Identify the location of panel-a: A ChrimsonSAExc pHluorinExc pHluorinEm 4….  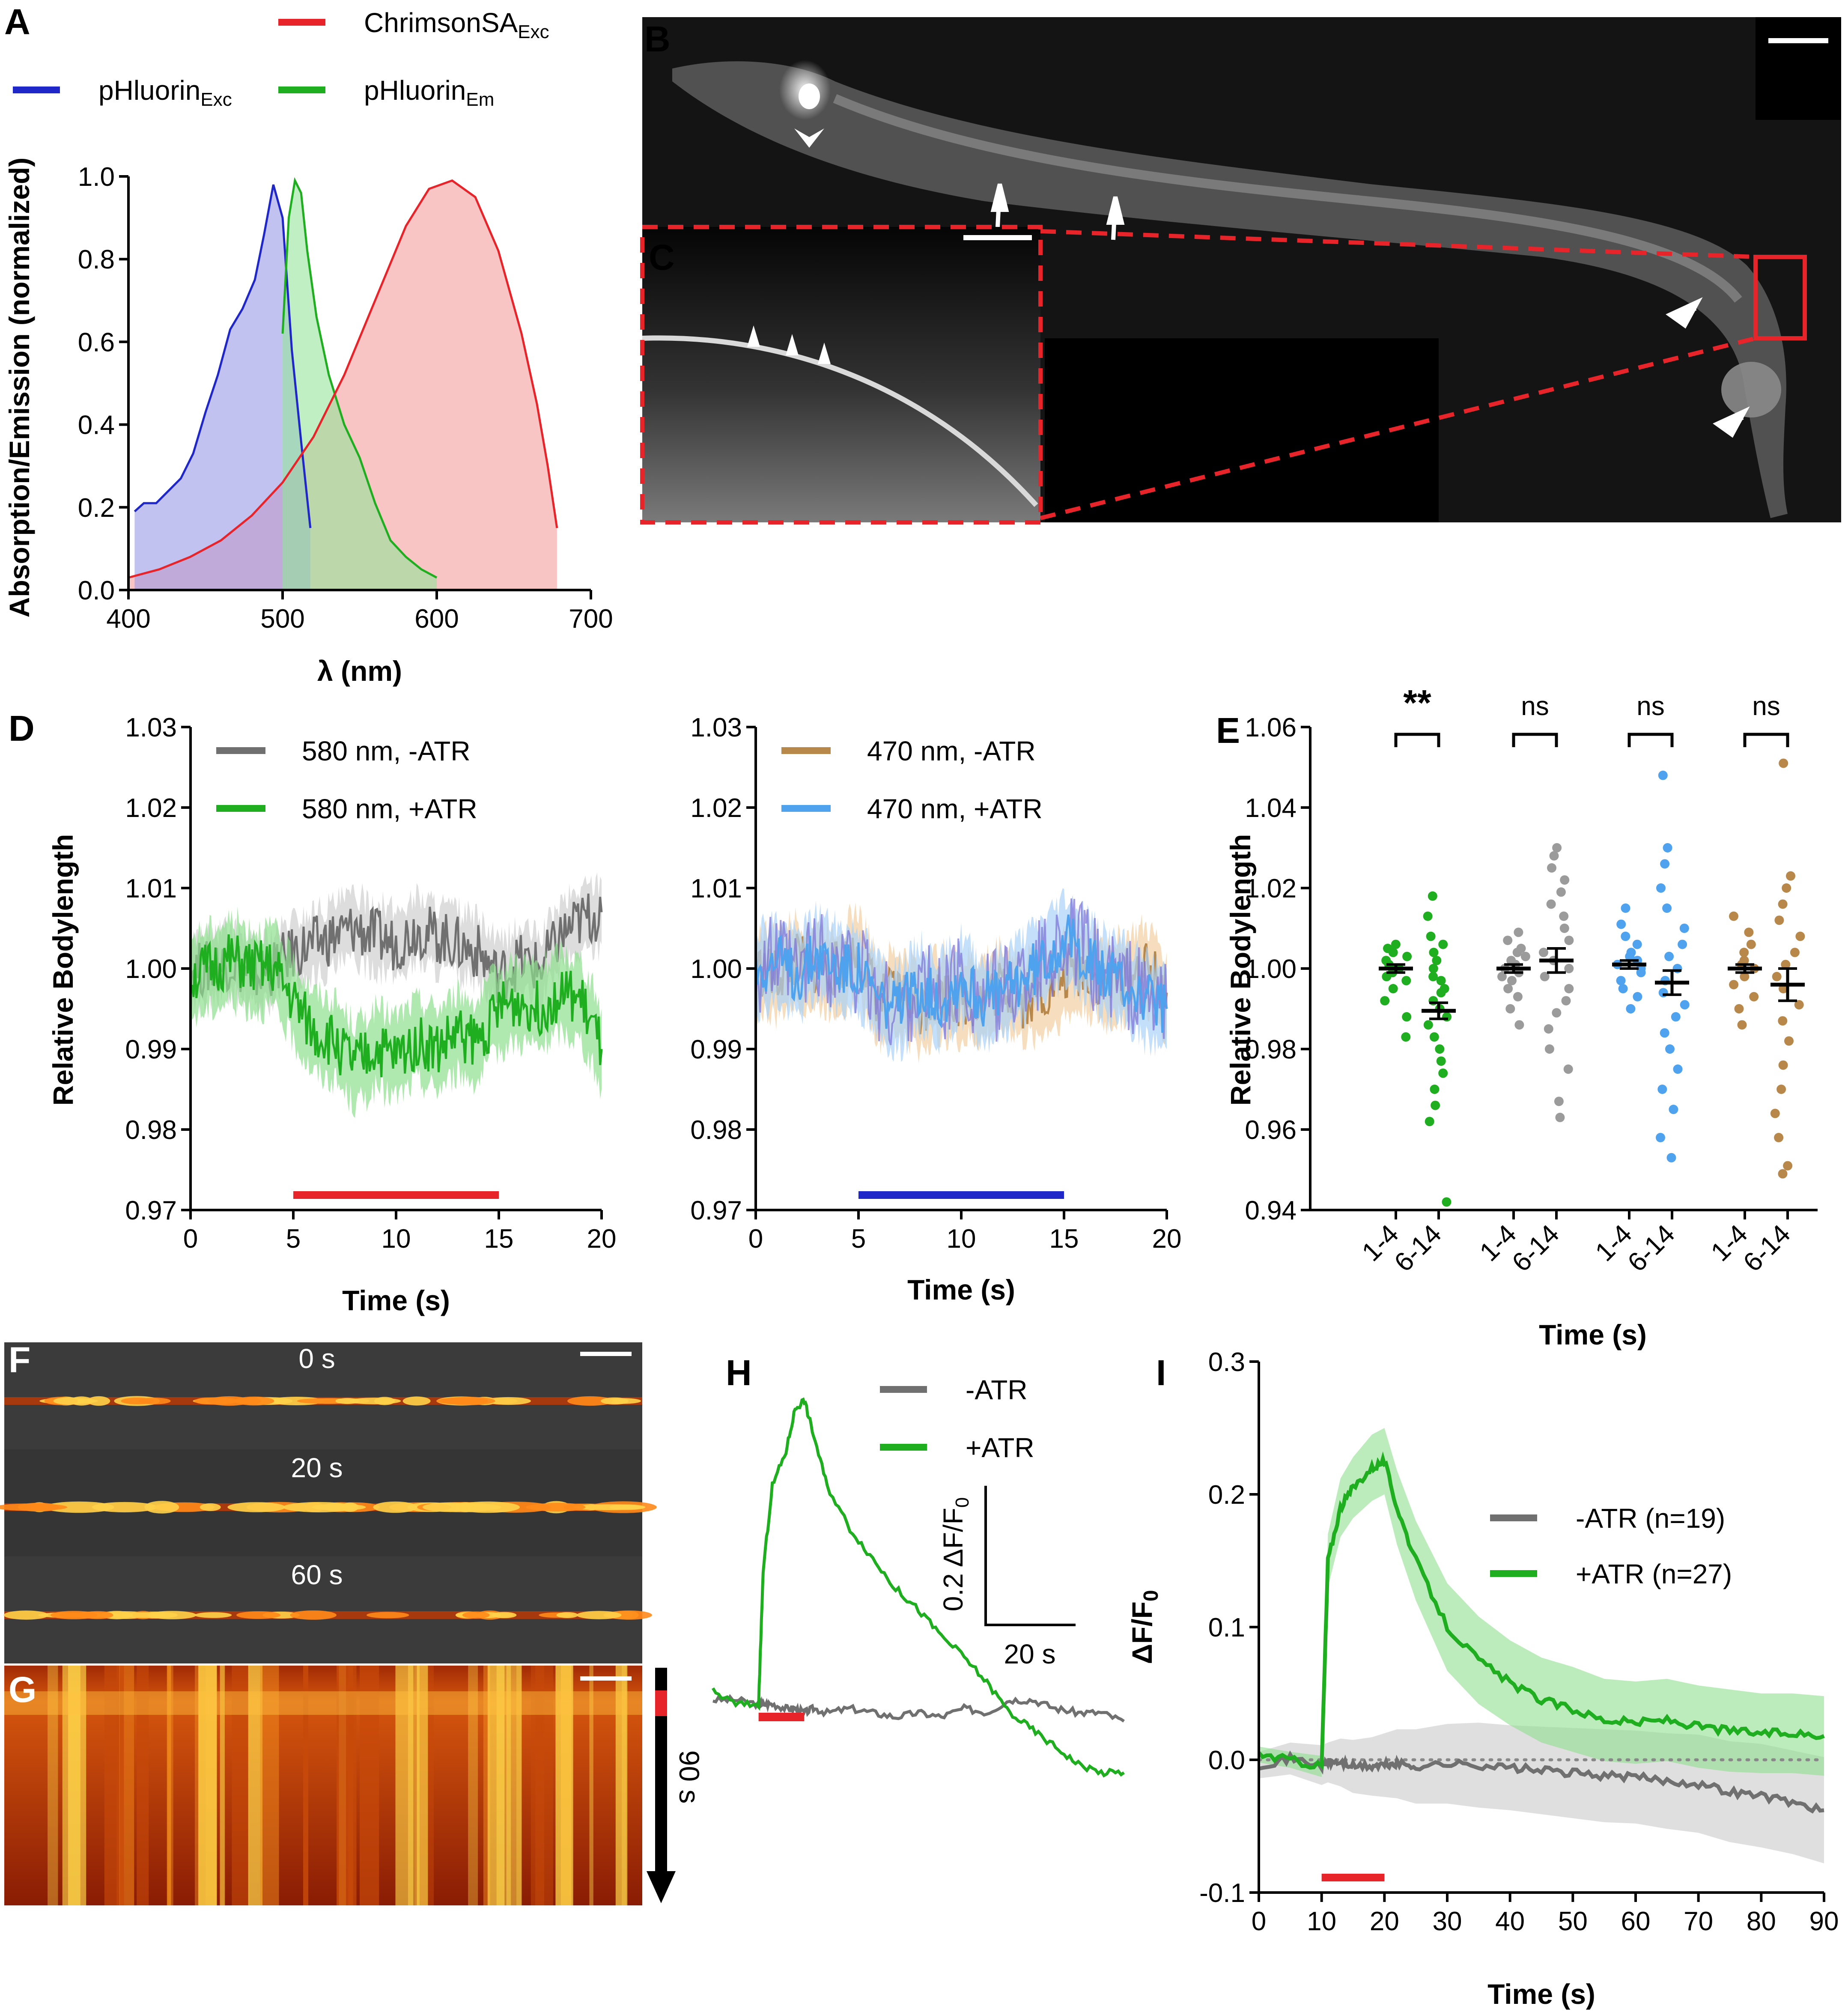
(308, 344).